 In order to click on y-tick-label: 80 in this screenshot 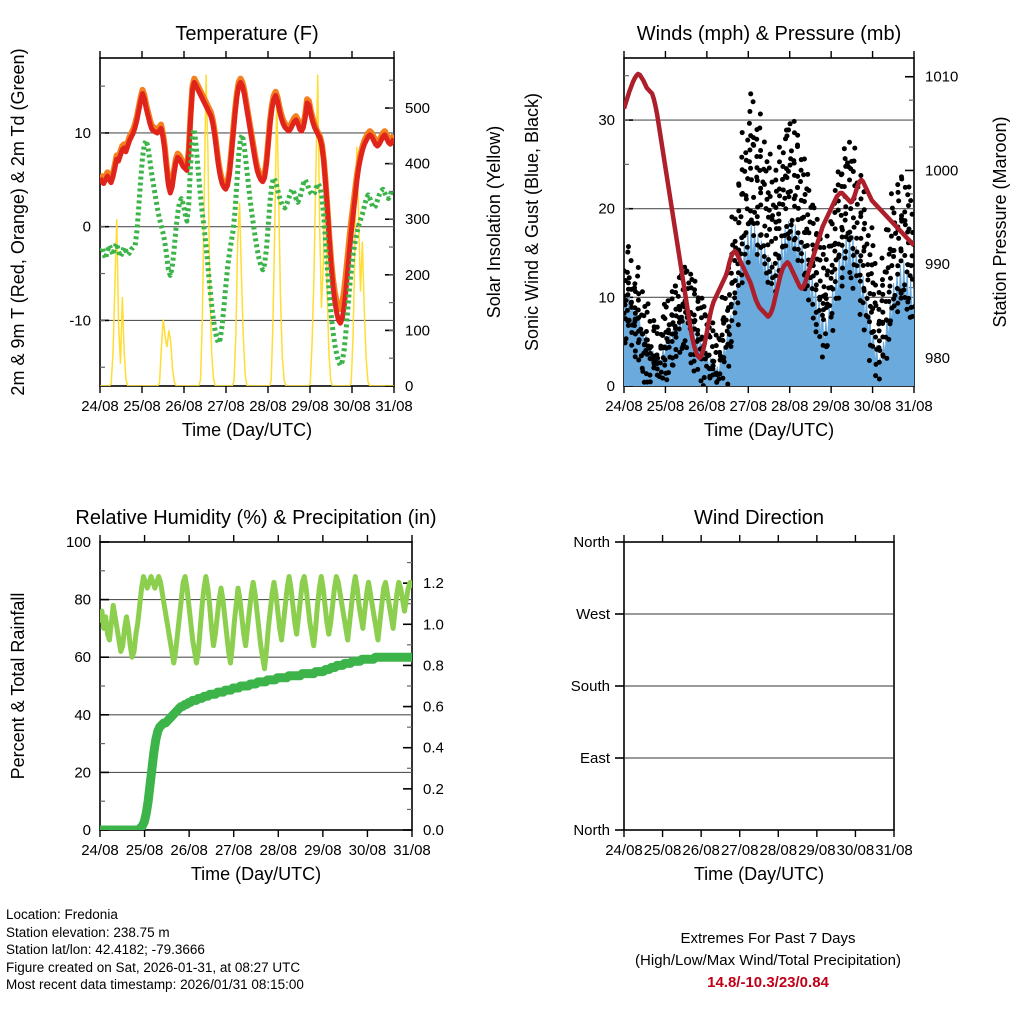, I will do `click(82, 600)`.